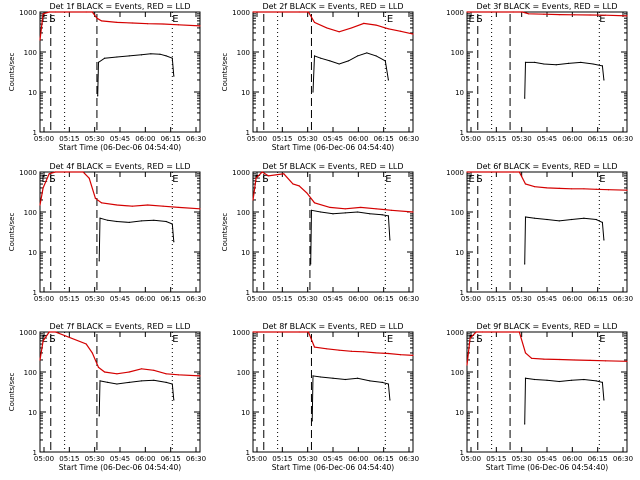  What do you see at coordinates (119, 6) in the screenshot?
I see `chart-title: Det 1f BLACK = Events, RED = LLD` at bounding box center [119, 6].